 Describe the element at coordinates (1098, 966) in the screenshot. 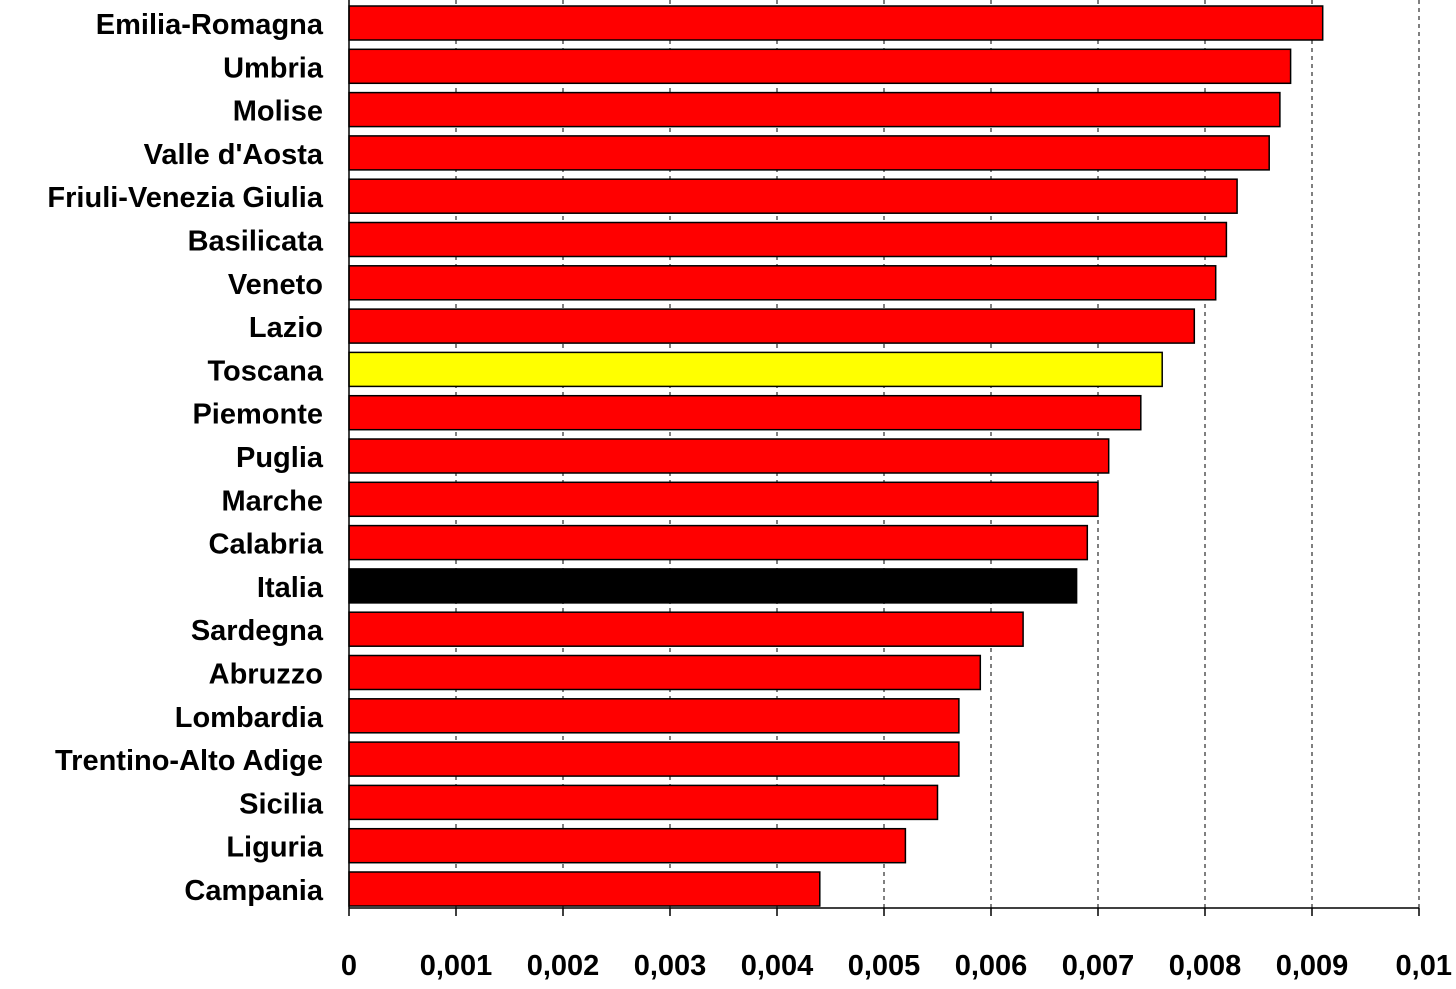

I see `x-tick-label: 0,007` at that location.